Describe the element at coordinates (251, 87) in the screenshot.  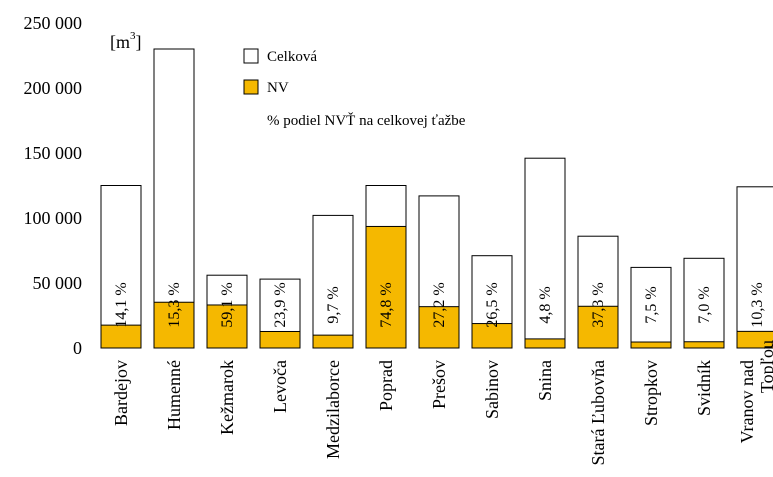
I see `legend-swatch-nv` at that location.